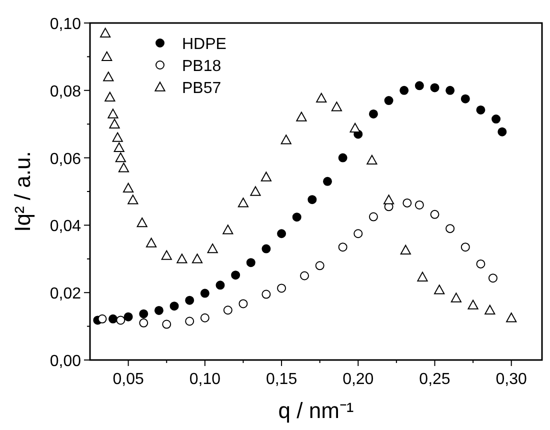  What do you see at coordinates (434, 379) in the screenshot?
I see `x-tick-label: 0,25` at bounding box center [434, 379].